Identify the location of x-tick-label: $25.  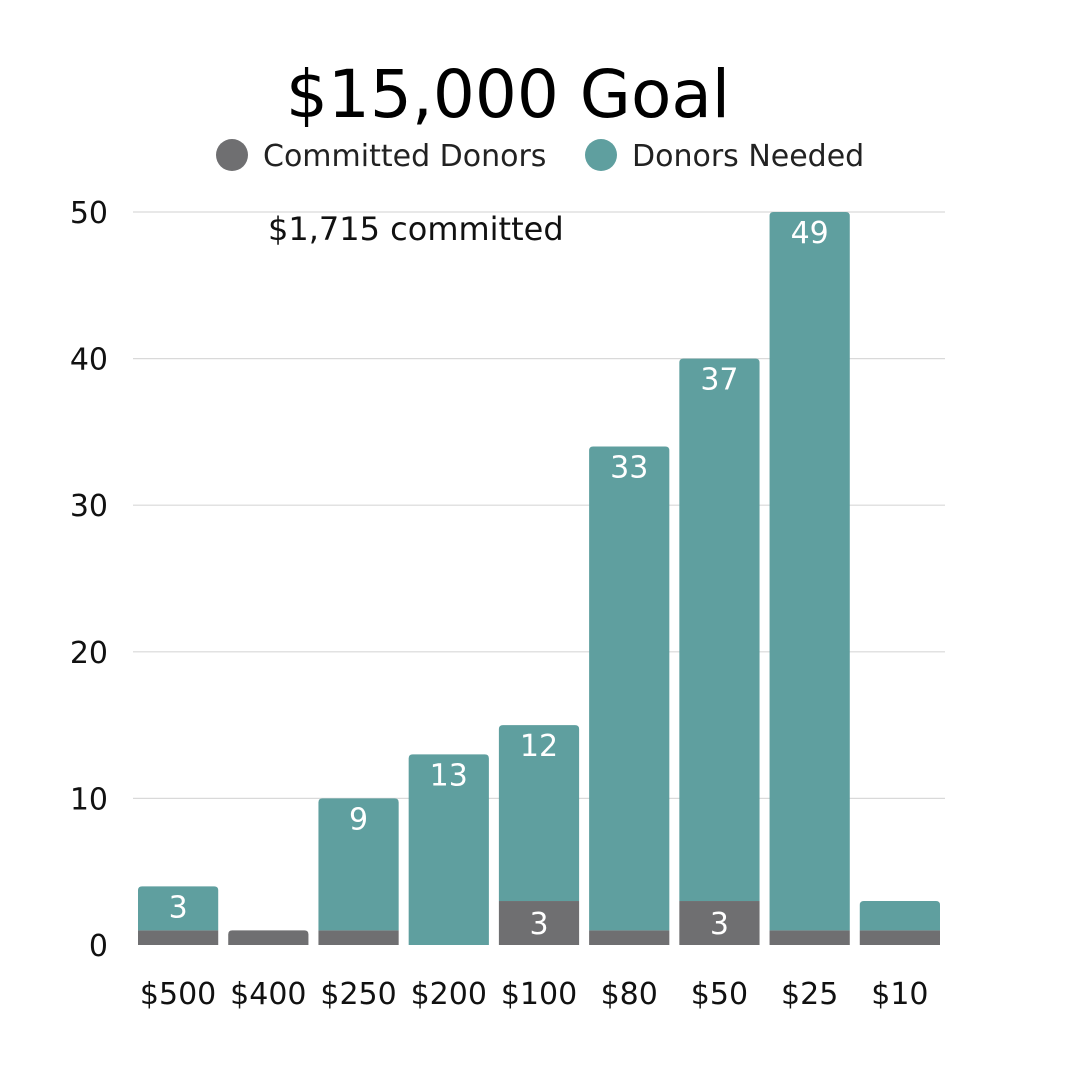
(809, 994).